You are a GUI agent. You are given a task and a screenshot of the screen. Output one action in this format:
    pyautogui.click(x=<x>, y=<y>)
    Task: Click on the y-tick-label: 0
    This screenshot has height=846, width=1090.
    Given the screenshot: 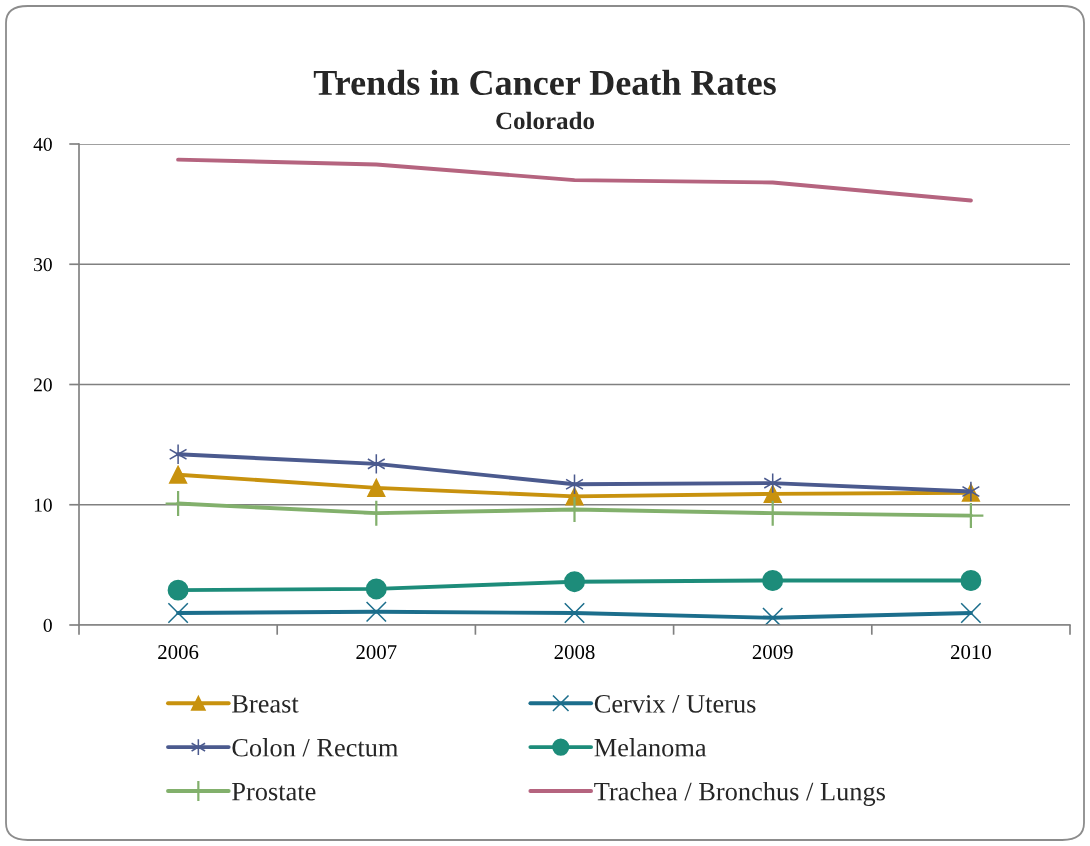 What is the action you would take?
    pyautogui.click(x=47, y=625)
    